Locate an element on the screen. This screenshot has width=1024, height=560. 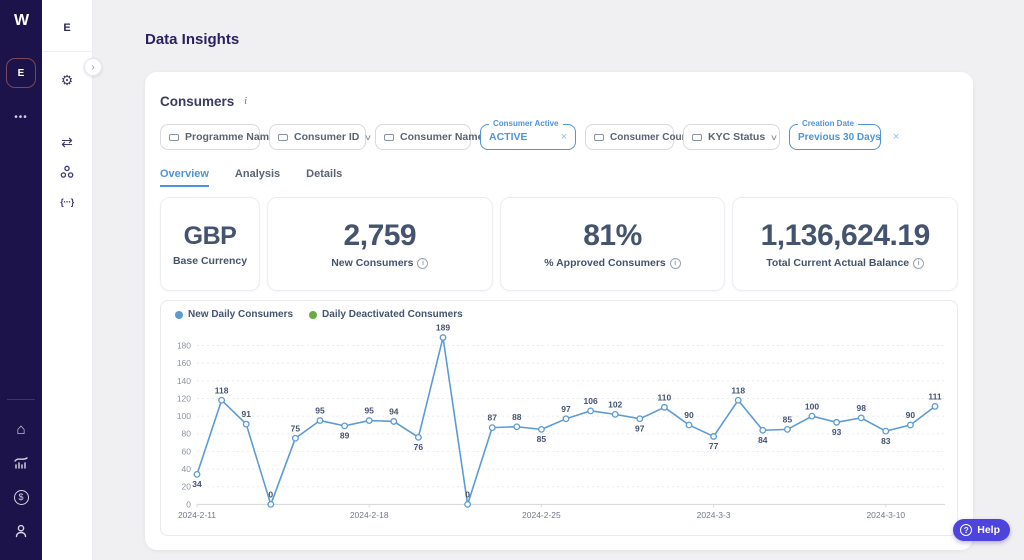
secondary-sidebar: E ⚙ ⇄ {···} is located at coordinates (67, 280).